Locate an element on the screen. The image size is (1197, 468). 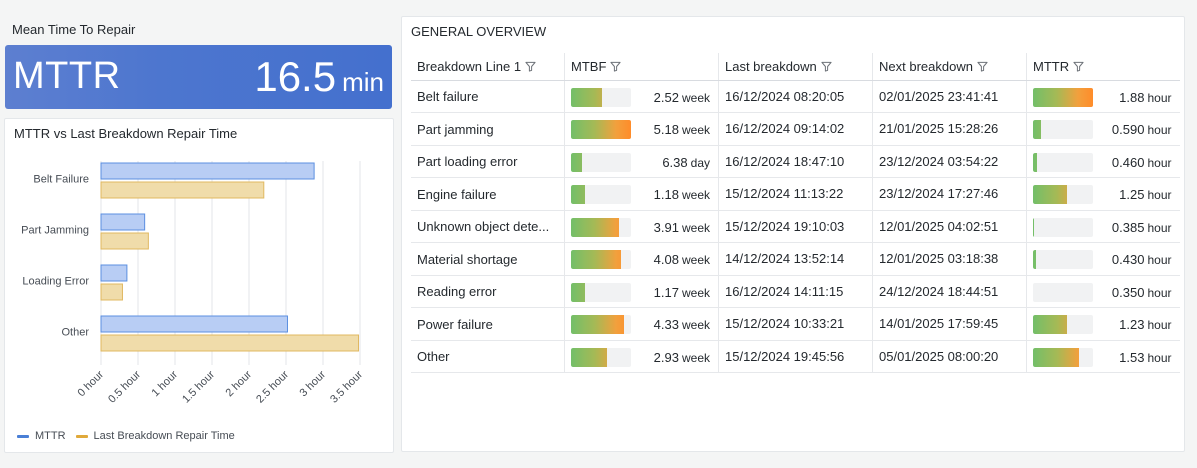
mtbf-value: 1.17 week is located at coordinates (682, 292).